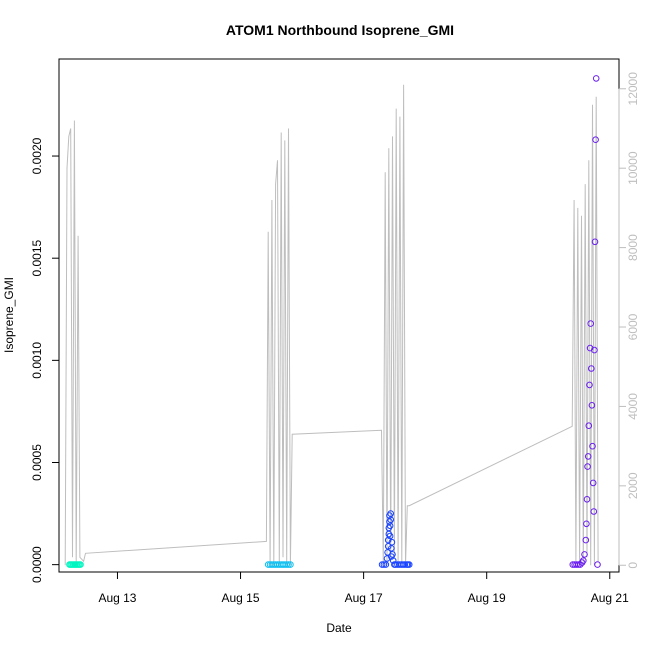 The height and width of the screenshot is (650, 650). Describe the element at coordinates (37, 564) in the screenshot. I see `y-tick-label: 0.0000` at that location.